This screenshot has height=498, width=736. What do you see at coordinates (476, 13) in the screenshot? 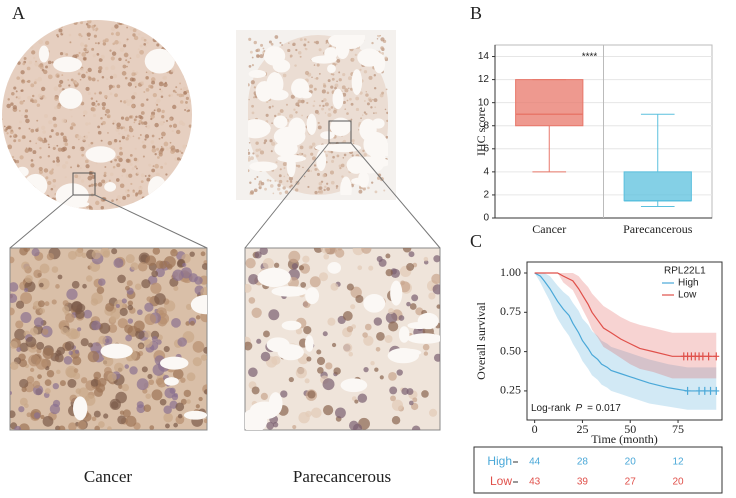
I see `panel-label: B` at bounding box center [476, 13].